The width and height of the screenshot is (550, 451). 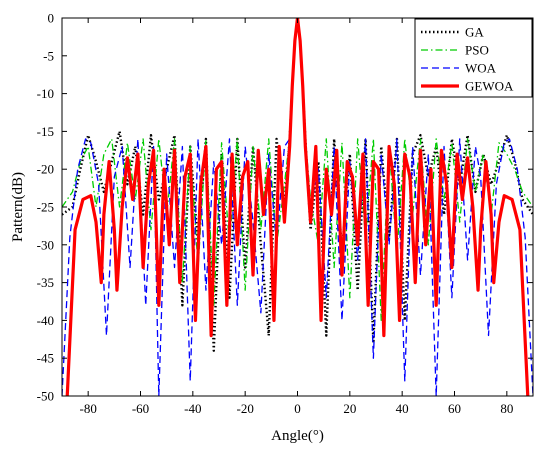 I want to click on x-tick-label: -20, so click(x=244, y=408).